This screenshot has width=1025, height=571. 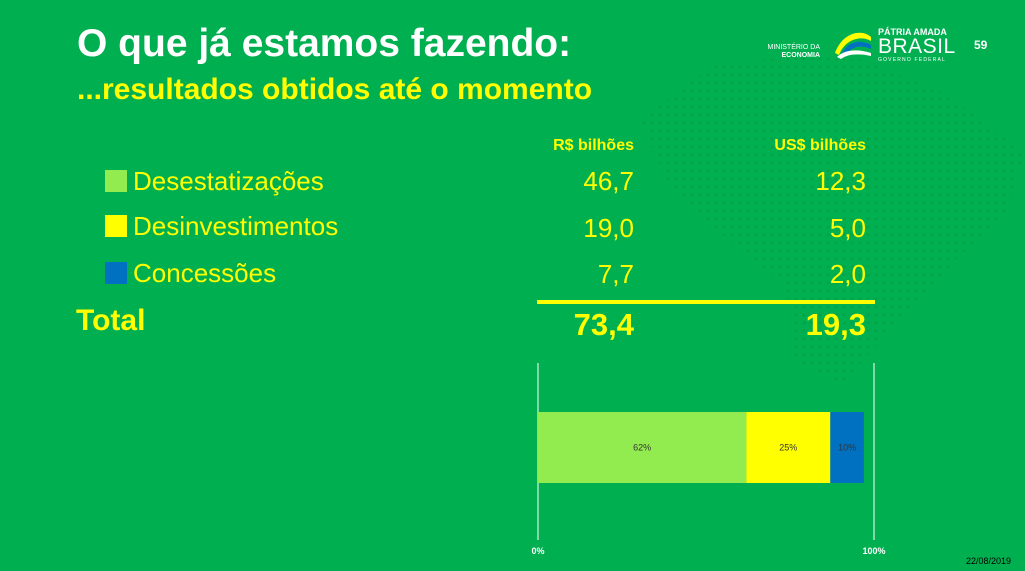 What do you see at coordinates (603, 324) in the screenshot?
I see `total-value-brl: 73,4` at bounding box center [603, 324].